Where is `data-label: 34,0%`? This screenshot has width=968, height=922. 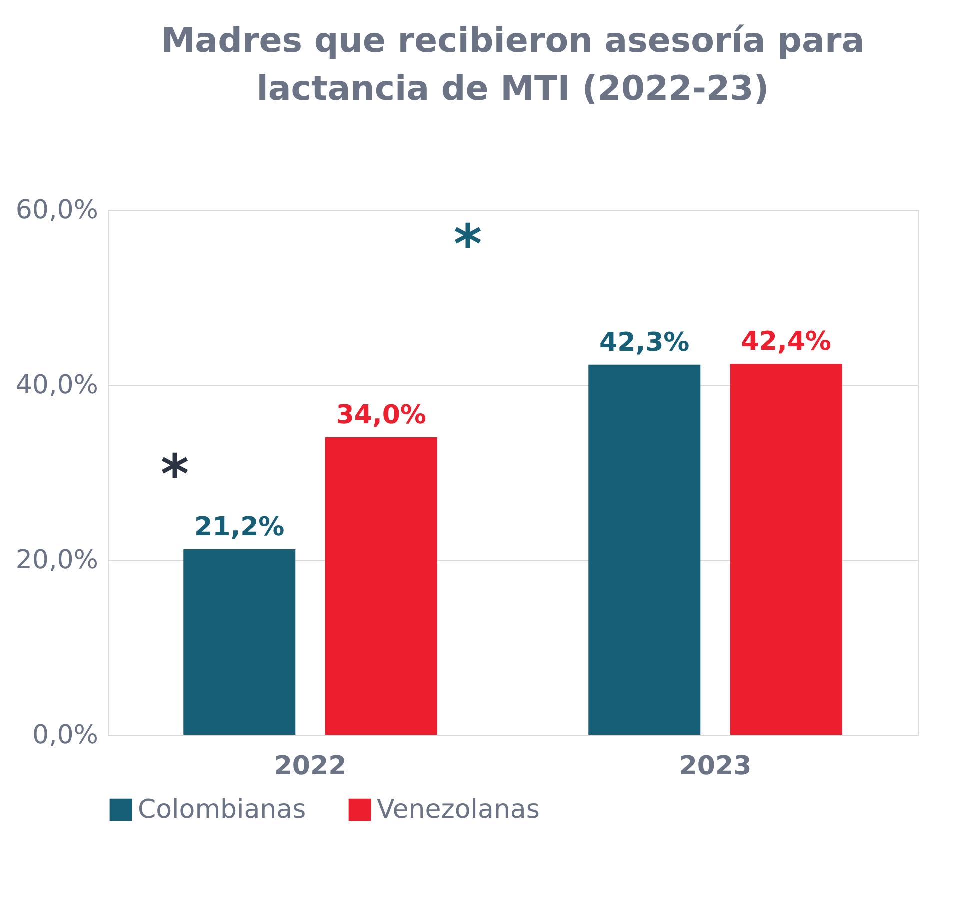 data-label: 34,0% is located at coordinates (381, 415).